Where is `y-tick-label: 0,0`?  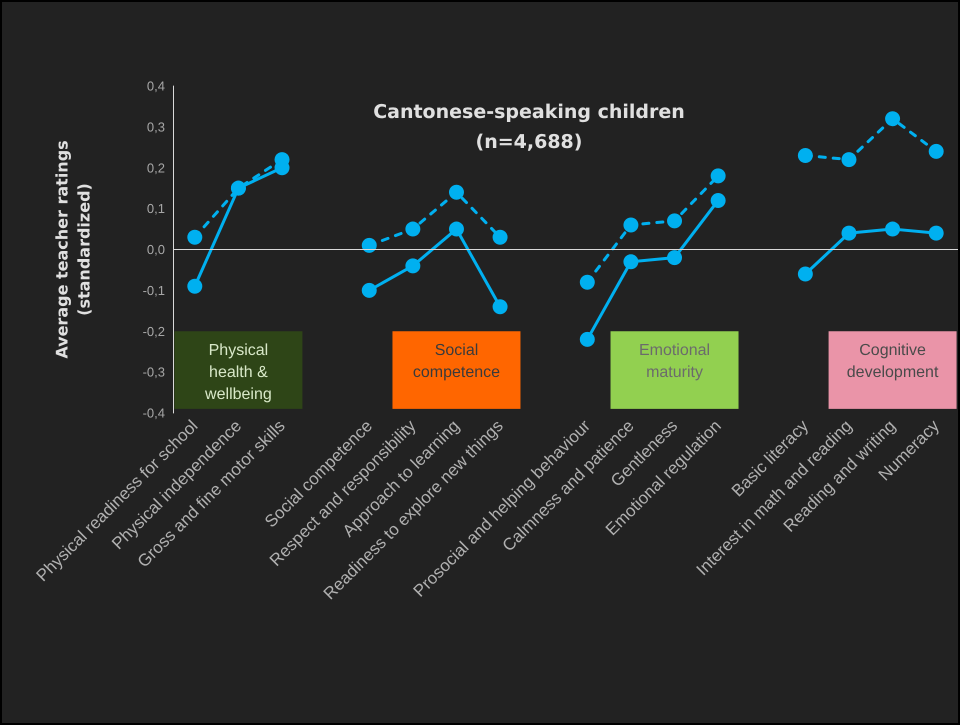 y-tick-label: 0,0 is located at coordinates (155, 249).